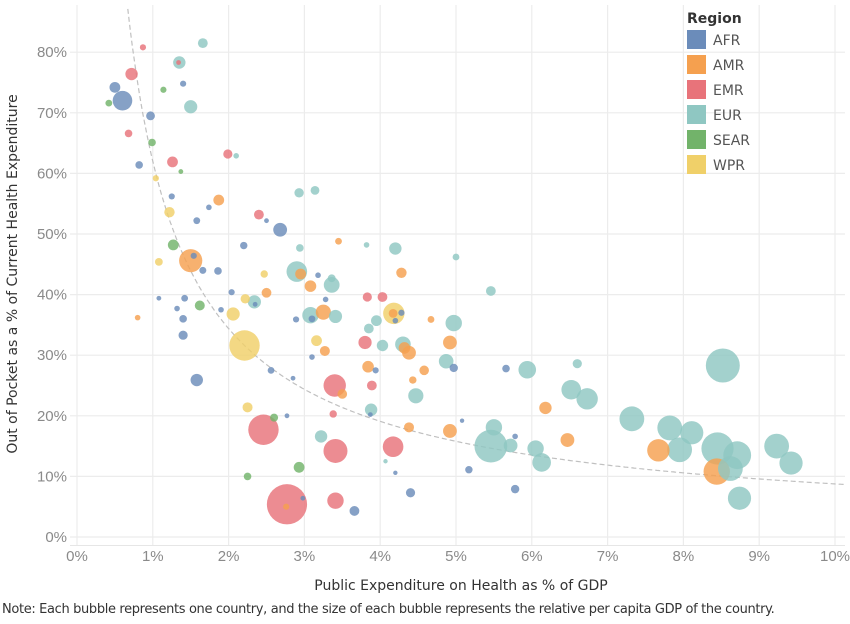 The image size is (850, 624). Describe the element at coordinates (696, 64) in the screenshot. I see `legend-swatch-amr` at that location.